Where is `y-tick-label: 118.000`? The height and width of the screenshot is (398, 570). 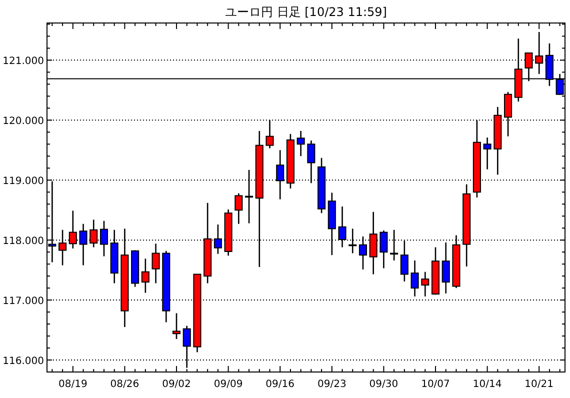 y-tick-label: 118.000 is located at coordinates (23, 242).